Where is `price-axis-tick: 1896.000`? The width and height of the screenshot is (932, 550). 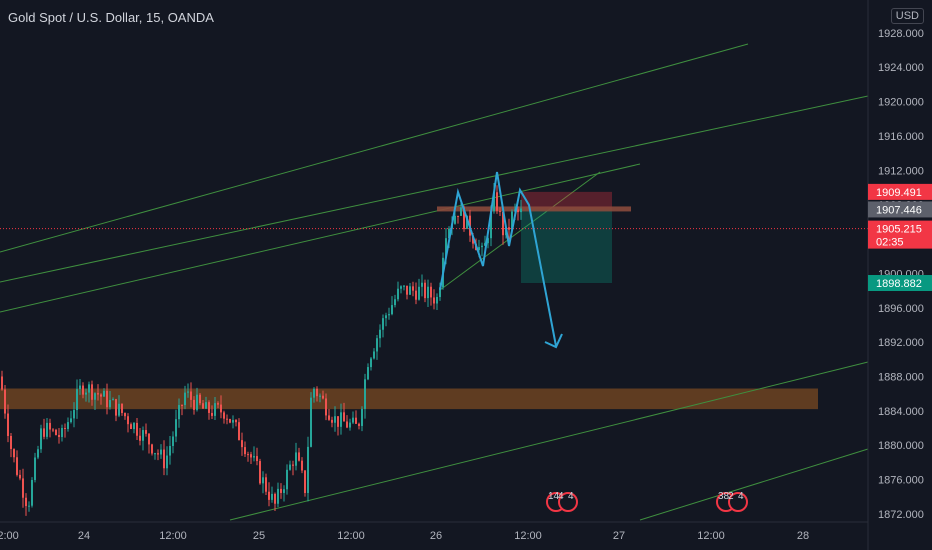 price-axis-tick: 1896.000 is located at coordinates (901, 309).